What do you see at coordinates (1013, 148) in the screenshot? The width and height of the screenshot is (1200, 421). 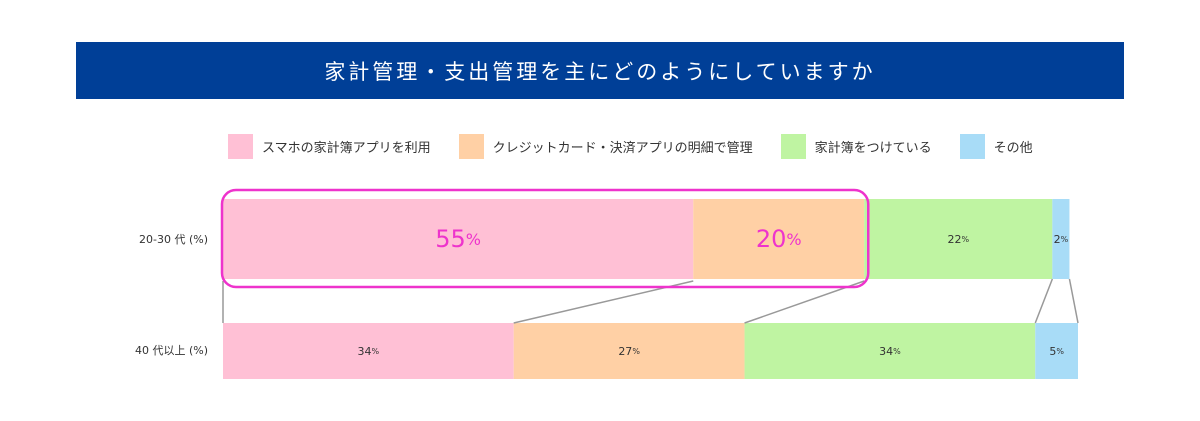 I see `legend-label-other: その他` at bounding box center [1013, 148].